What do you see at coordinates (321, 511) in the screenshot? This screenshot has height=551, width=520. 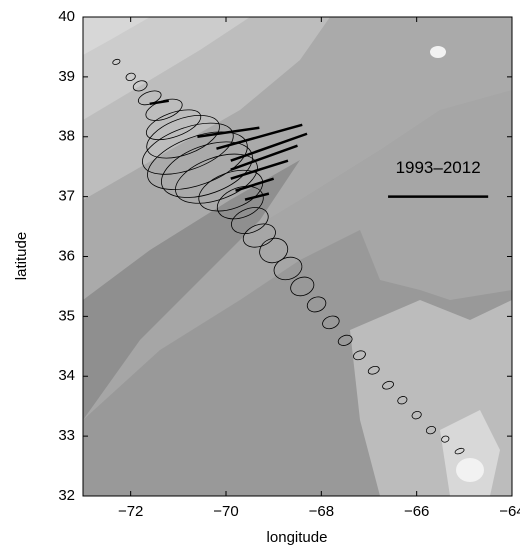 I see `x-tick-label: −68` at bounding box center [321, 511].